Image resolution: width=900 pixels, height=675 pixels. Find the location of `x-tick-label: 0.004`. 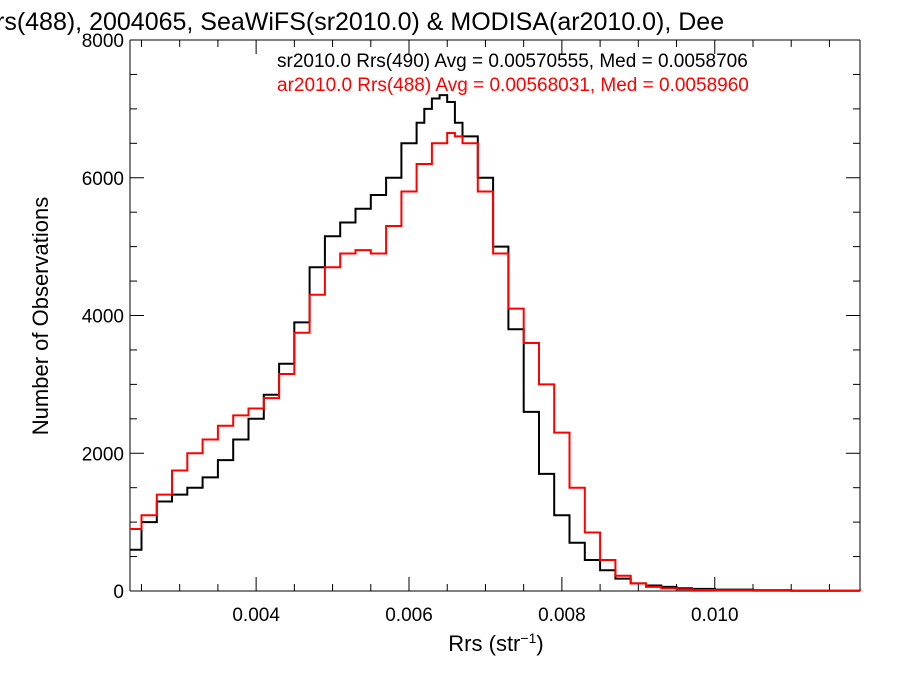

x-tick-label: 0.004 is located at coordinates (256, 615).